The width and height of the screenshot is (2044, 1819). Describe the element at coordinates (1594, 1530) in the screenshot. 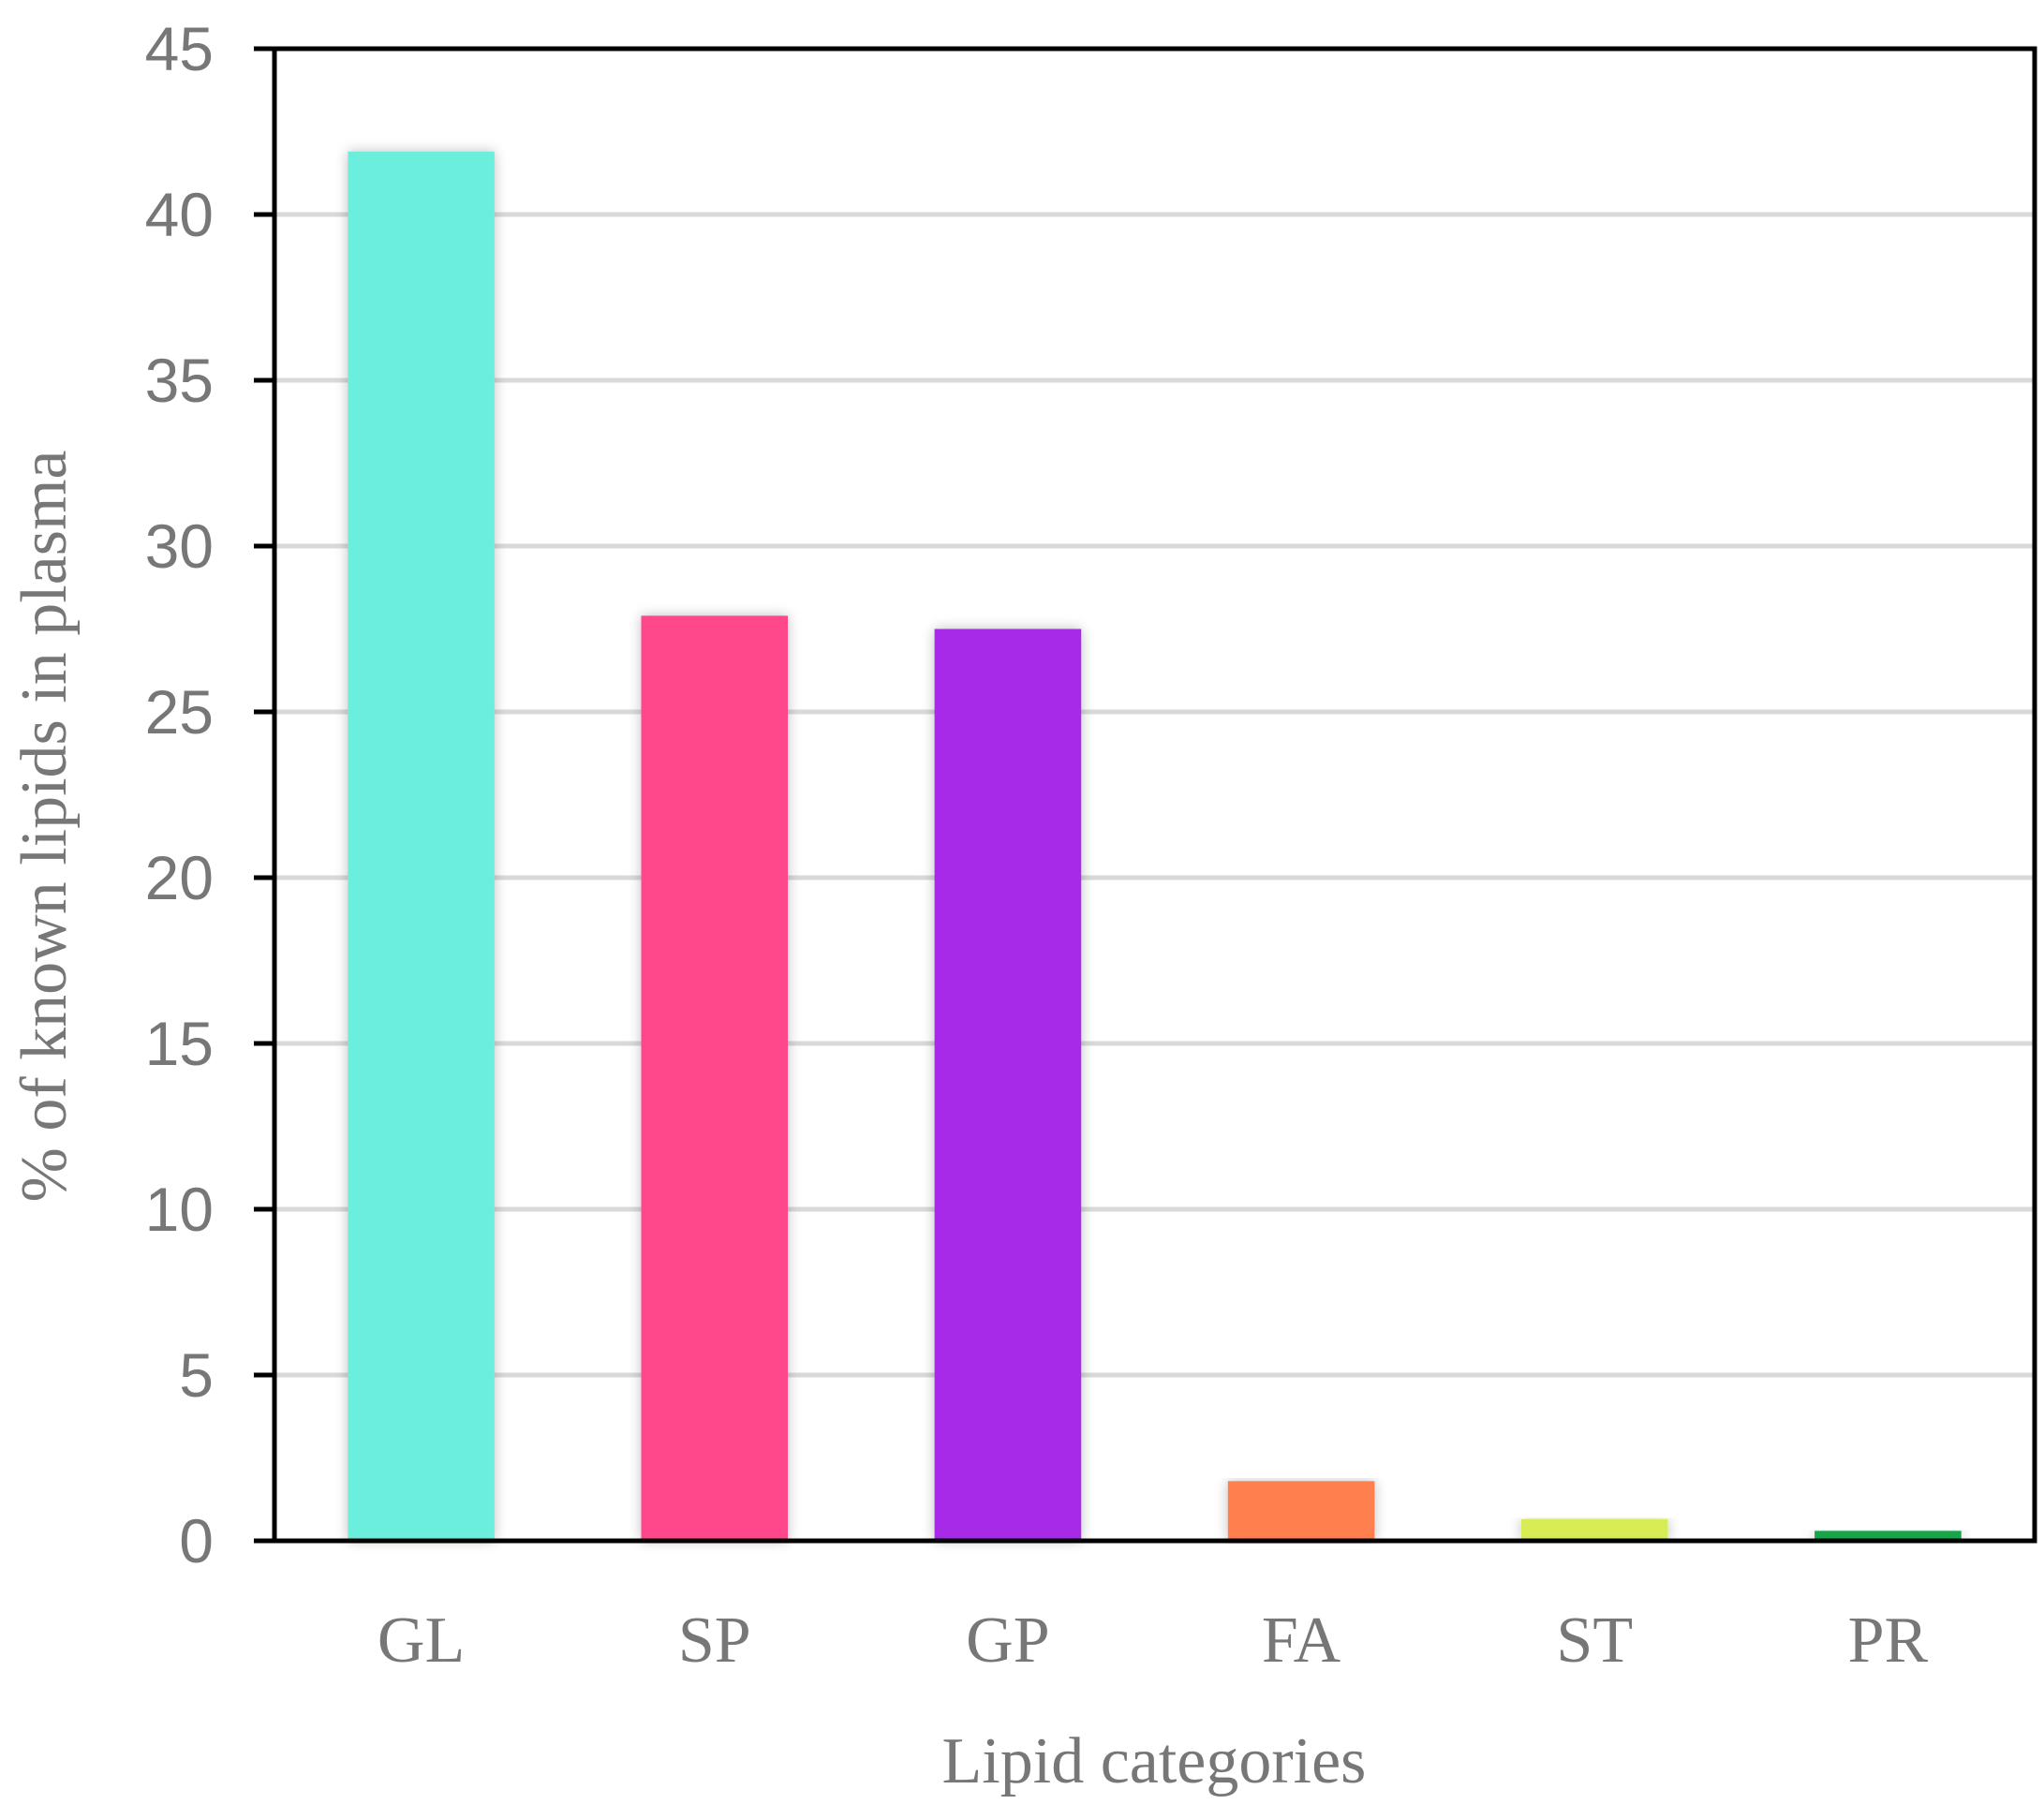

I see `bar-st` at that location.